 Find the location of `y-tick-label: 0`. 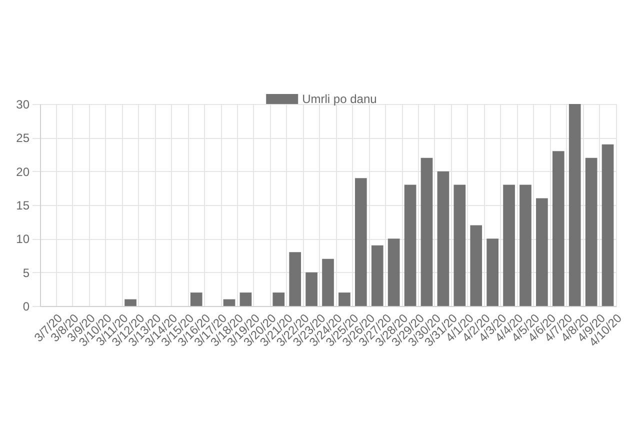

y-tick-label: 0 is located at coordinates (26, 307).